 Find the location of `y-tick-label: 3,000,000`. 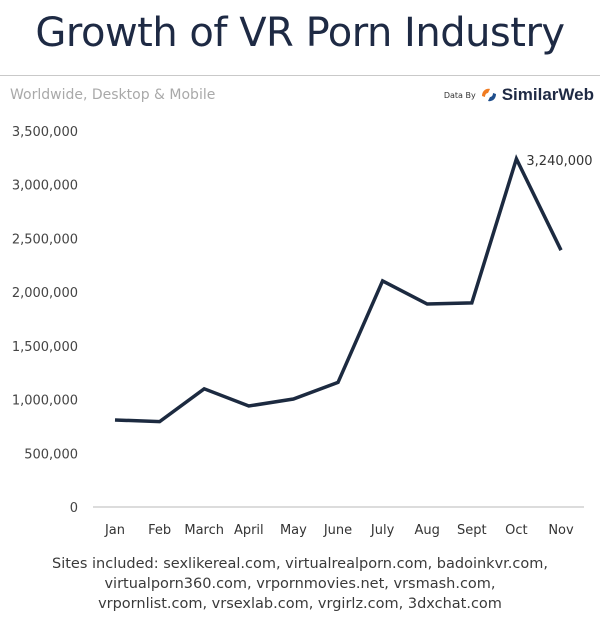

y-tick-label: 3,000,000 is located at coordinates (45, 186).